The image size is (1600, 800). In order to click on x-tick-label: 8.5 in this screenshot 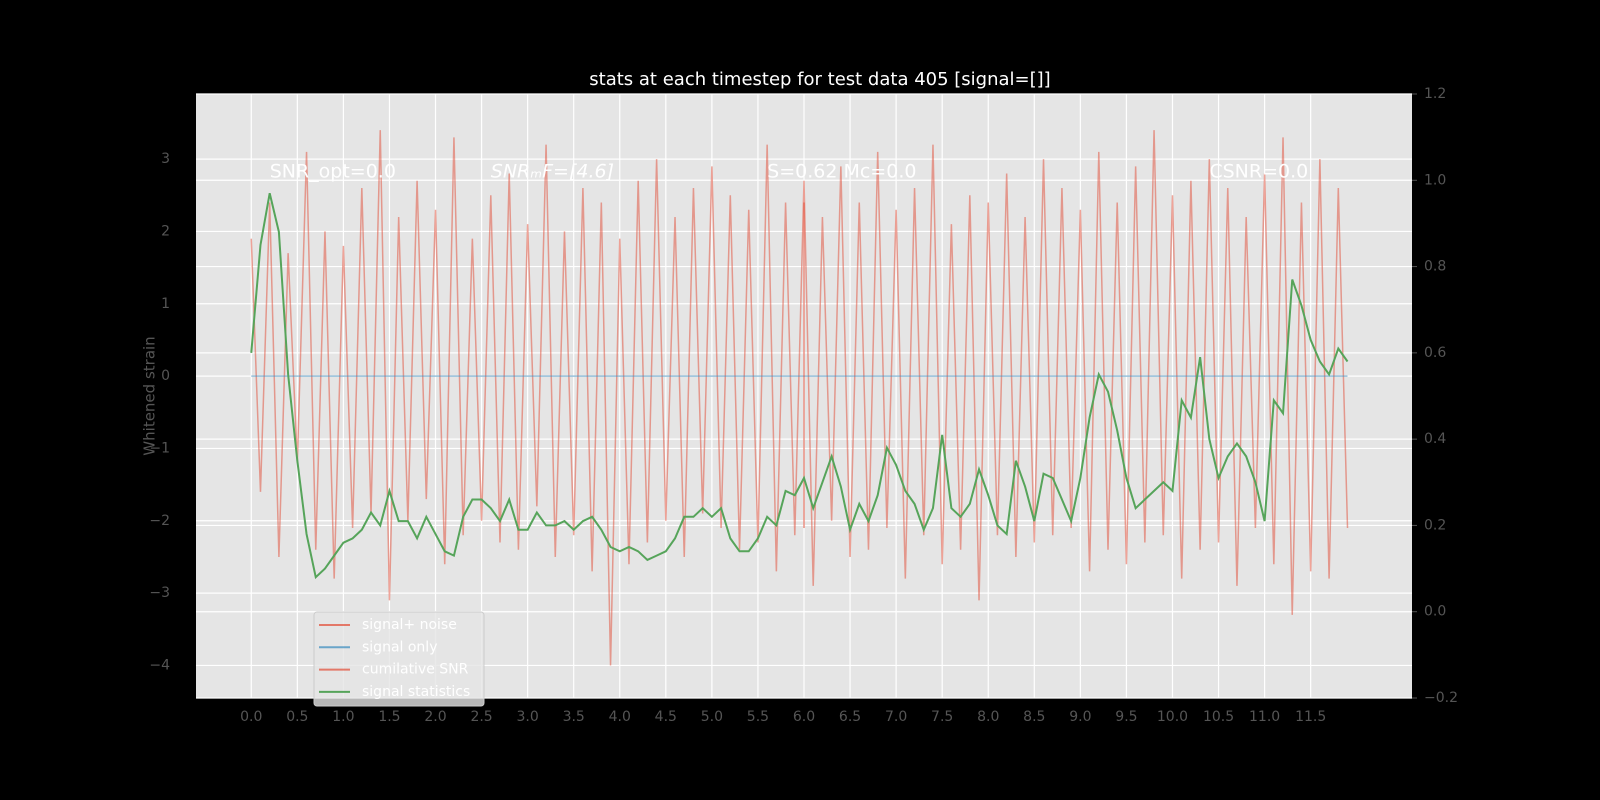, I will do `click(1034, 717)`.